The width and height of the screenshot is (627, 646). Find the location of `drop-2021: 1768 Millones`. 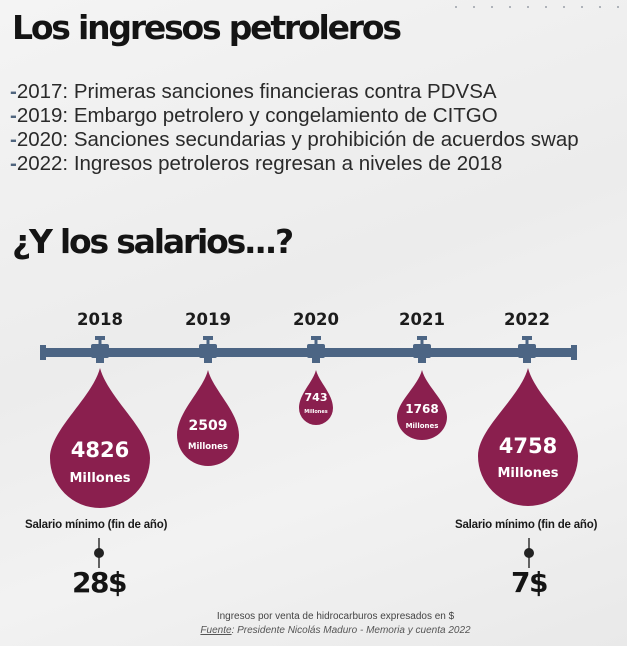

drop-2021: 1768 Millones is located at coordinates (422, 405).